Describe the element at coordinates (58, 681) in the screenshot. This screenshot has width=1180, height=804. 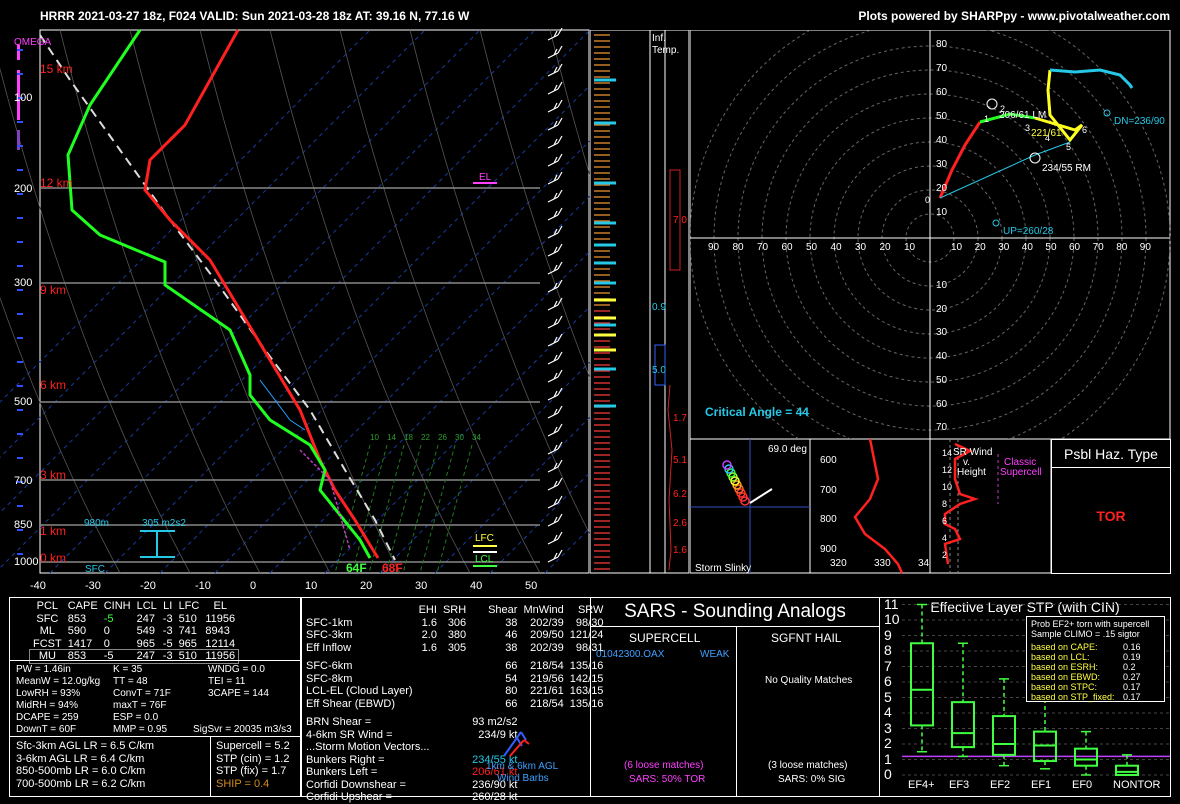
I see `index-value: MeanW = 12.0g/kg` at that location.